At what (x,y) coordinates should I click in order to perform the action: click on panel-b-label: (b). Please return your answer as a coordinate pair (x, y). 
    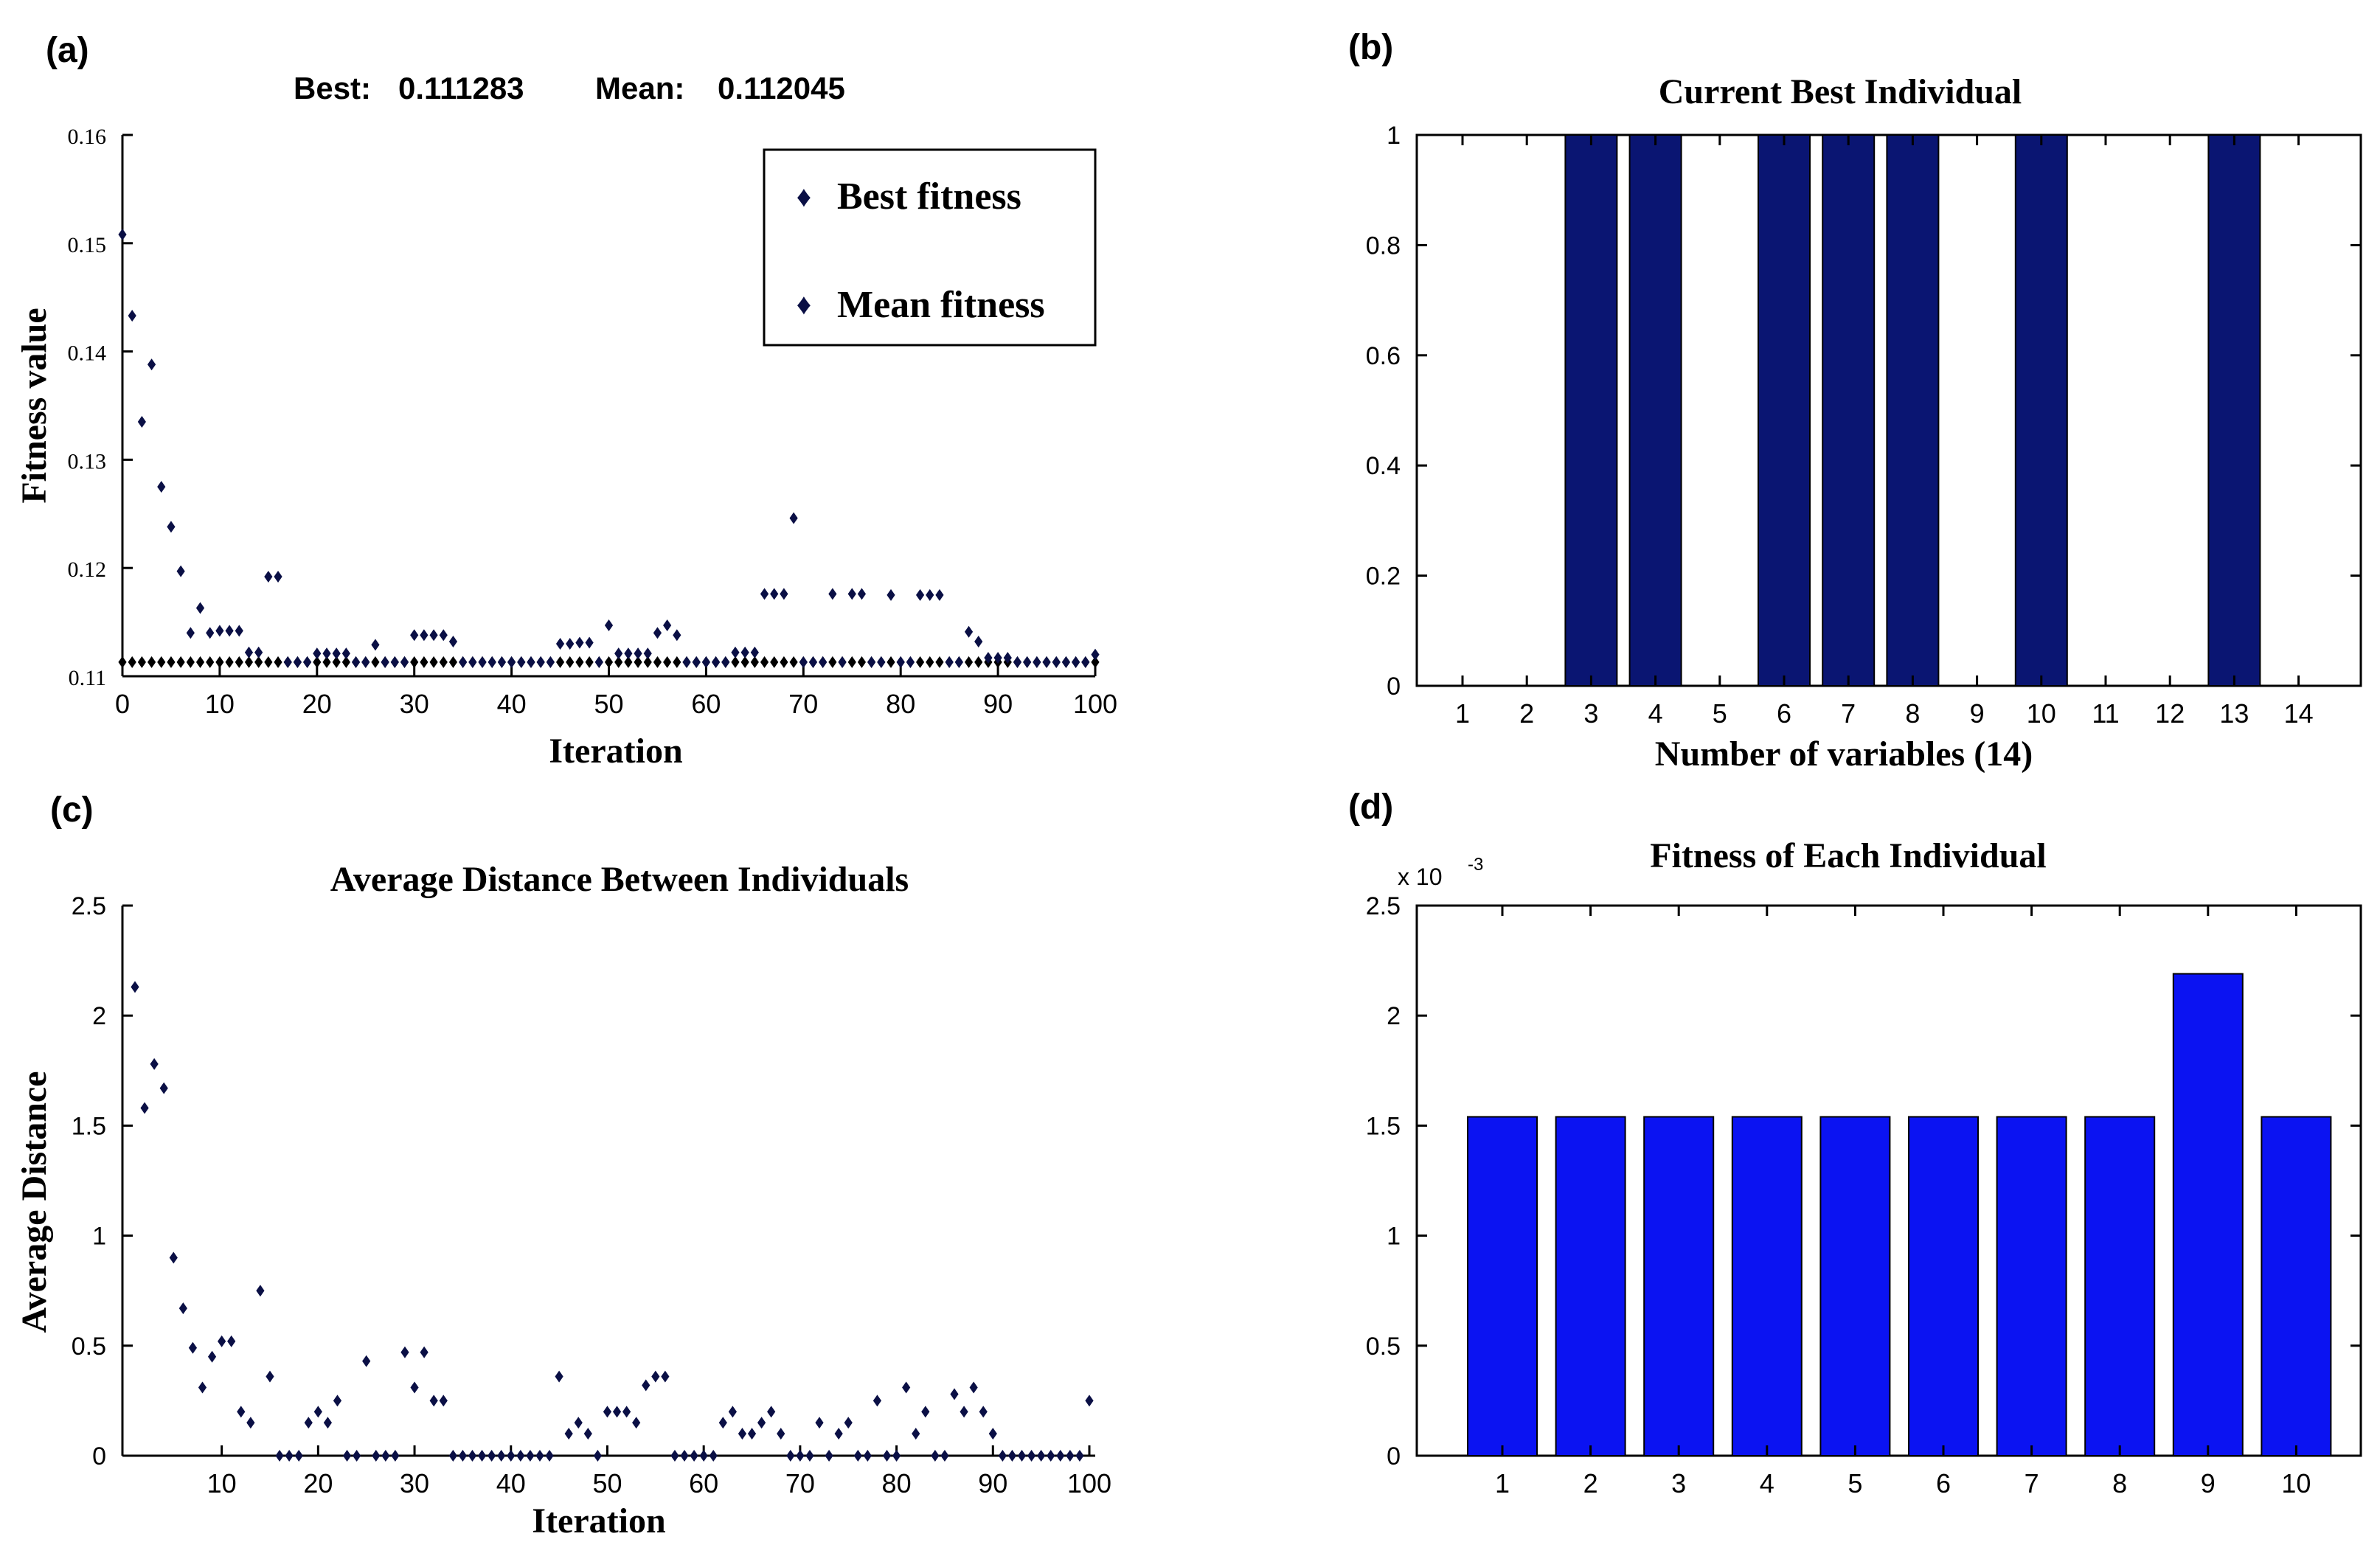
    Looking at the image, I should click on (1370, 47).